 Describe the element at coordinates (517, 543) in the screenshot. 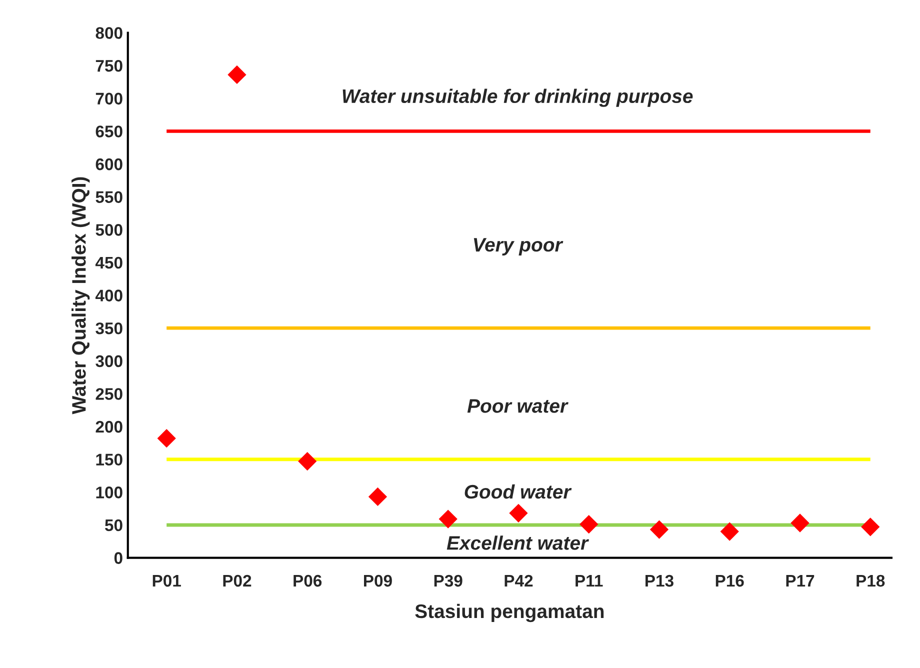

I see `annotation: Excellent water` at that location.